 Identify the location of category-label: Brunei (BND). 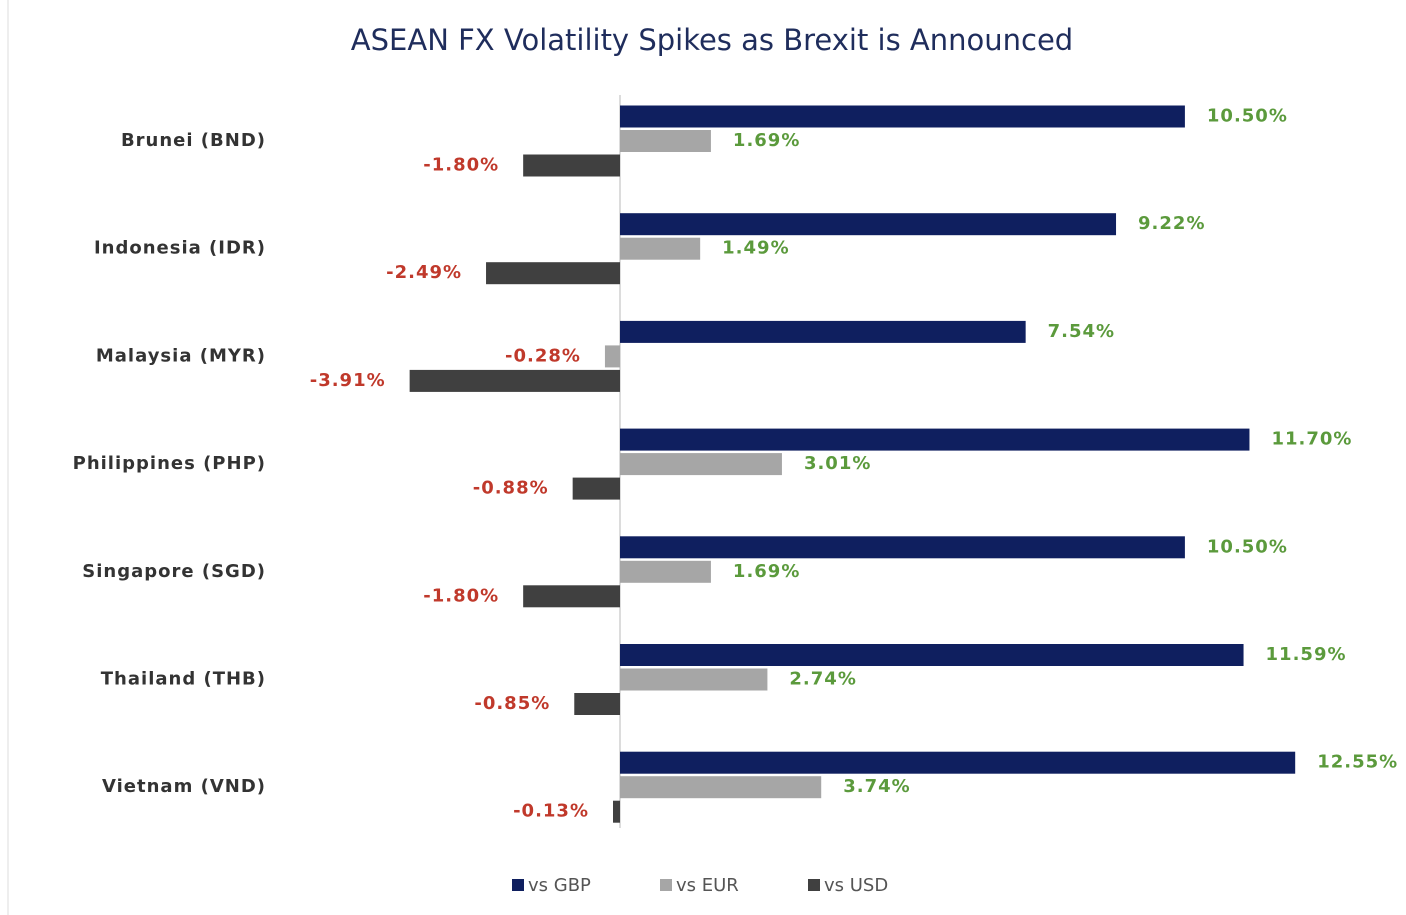
(193, 140).